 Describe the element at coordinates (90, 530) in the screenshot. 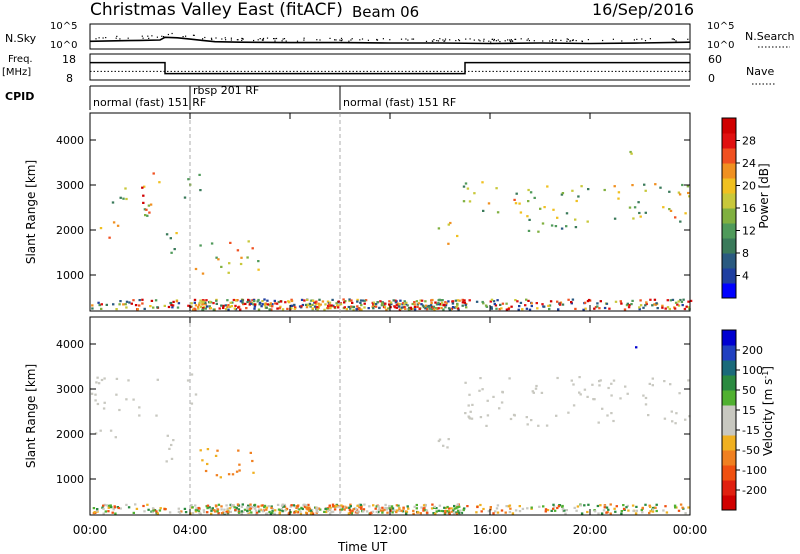

I see `x-tick-label: 00:00` at that location.